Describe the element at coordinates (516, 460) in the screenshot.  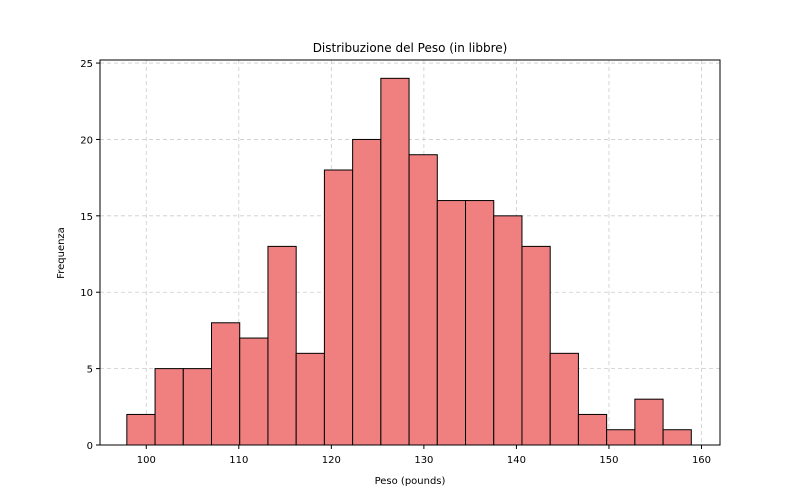
I see `x-tick-label: 140` at that location.